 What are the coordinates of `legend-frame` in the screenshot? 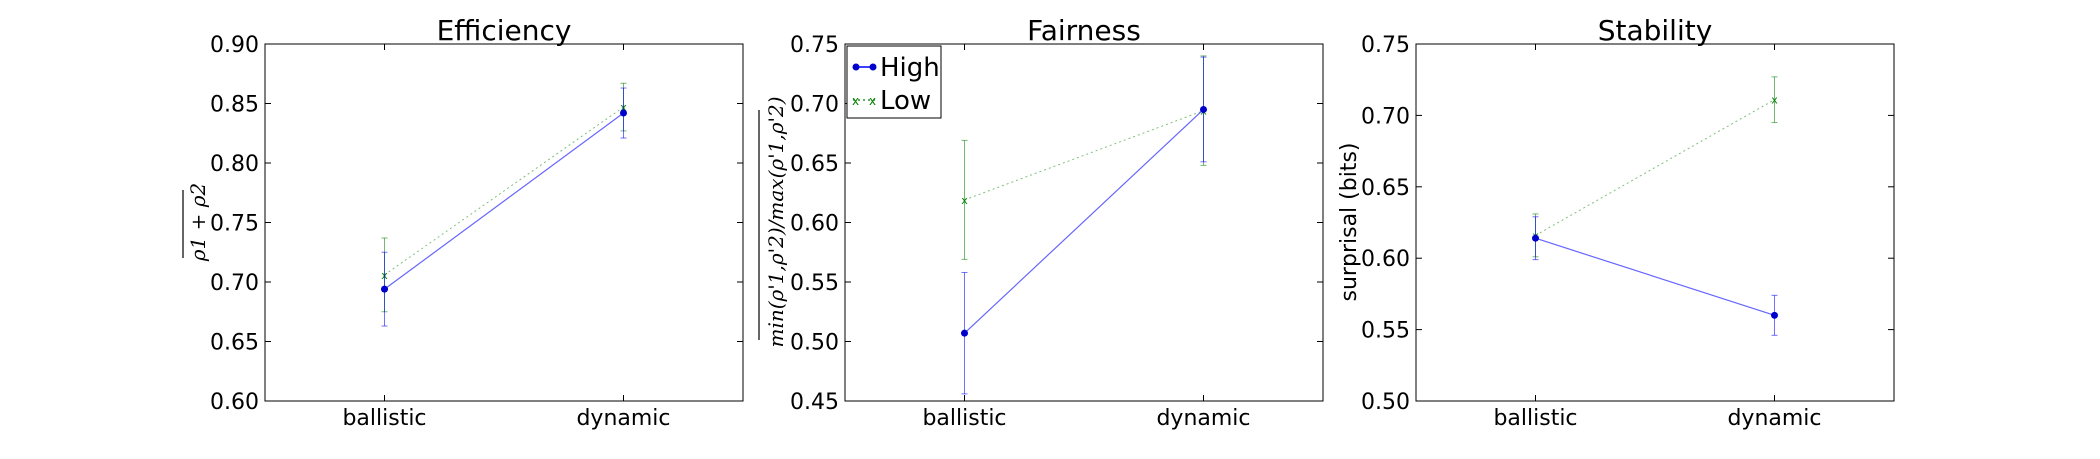 It's located at (894, 82).